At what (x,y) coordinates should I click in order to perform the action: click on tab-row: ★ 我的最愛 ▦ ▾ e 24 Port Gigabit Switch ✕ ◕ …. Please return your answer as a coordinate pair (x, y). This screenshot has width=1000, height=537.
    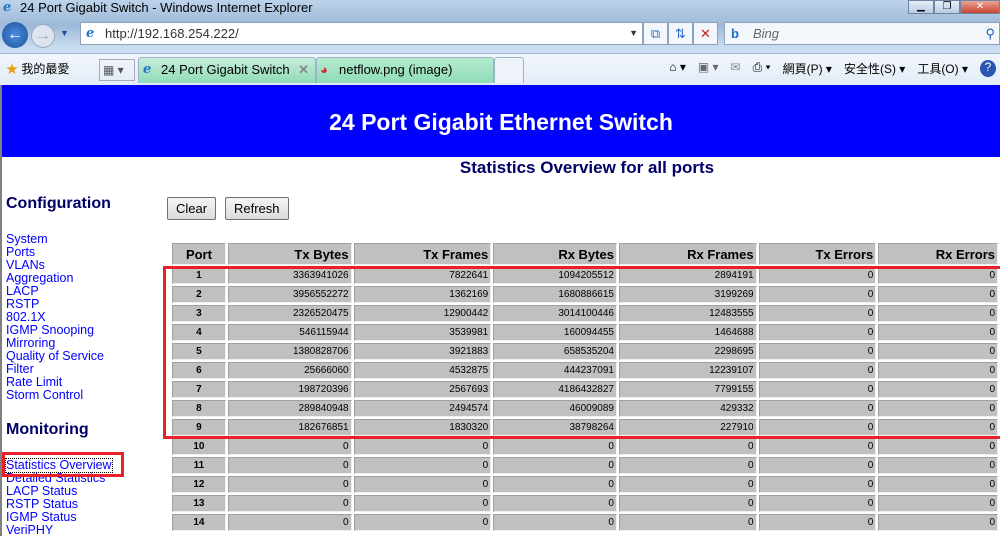
    Looking at the image, I should click on (500, 69).